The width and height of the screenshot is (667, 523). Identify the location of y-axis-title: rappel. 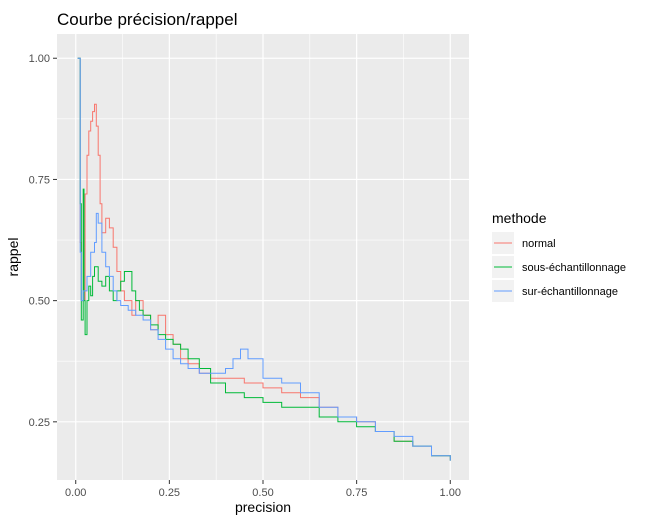
(13, 257).